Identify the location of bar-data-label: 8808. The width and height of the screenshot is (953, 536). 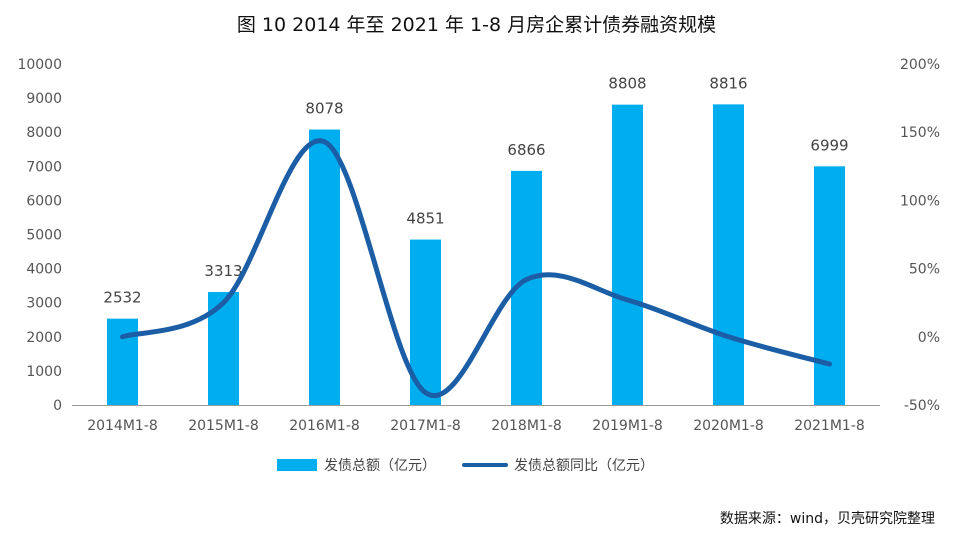
(627, 84).